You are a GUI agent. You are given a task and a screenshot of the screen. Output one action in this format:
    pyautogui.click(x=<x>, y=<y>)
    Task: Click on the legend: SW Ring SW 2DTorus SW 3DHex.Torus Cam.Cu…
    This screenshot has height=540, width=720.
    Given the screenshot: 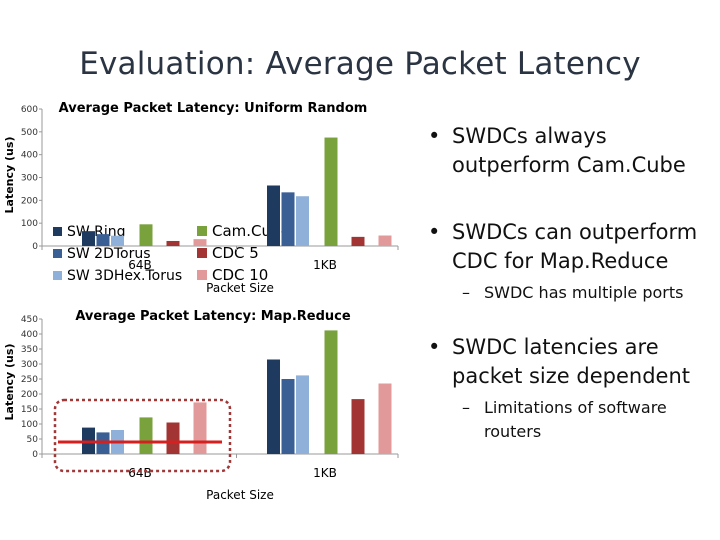 What is the action you would take?
    pyautogui.click(x=171, y=253)
    